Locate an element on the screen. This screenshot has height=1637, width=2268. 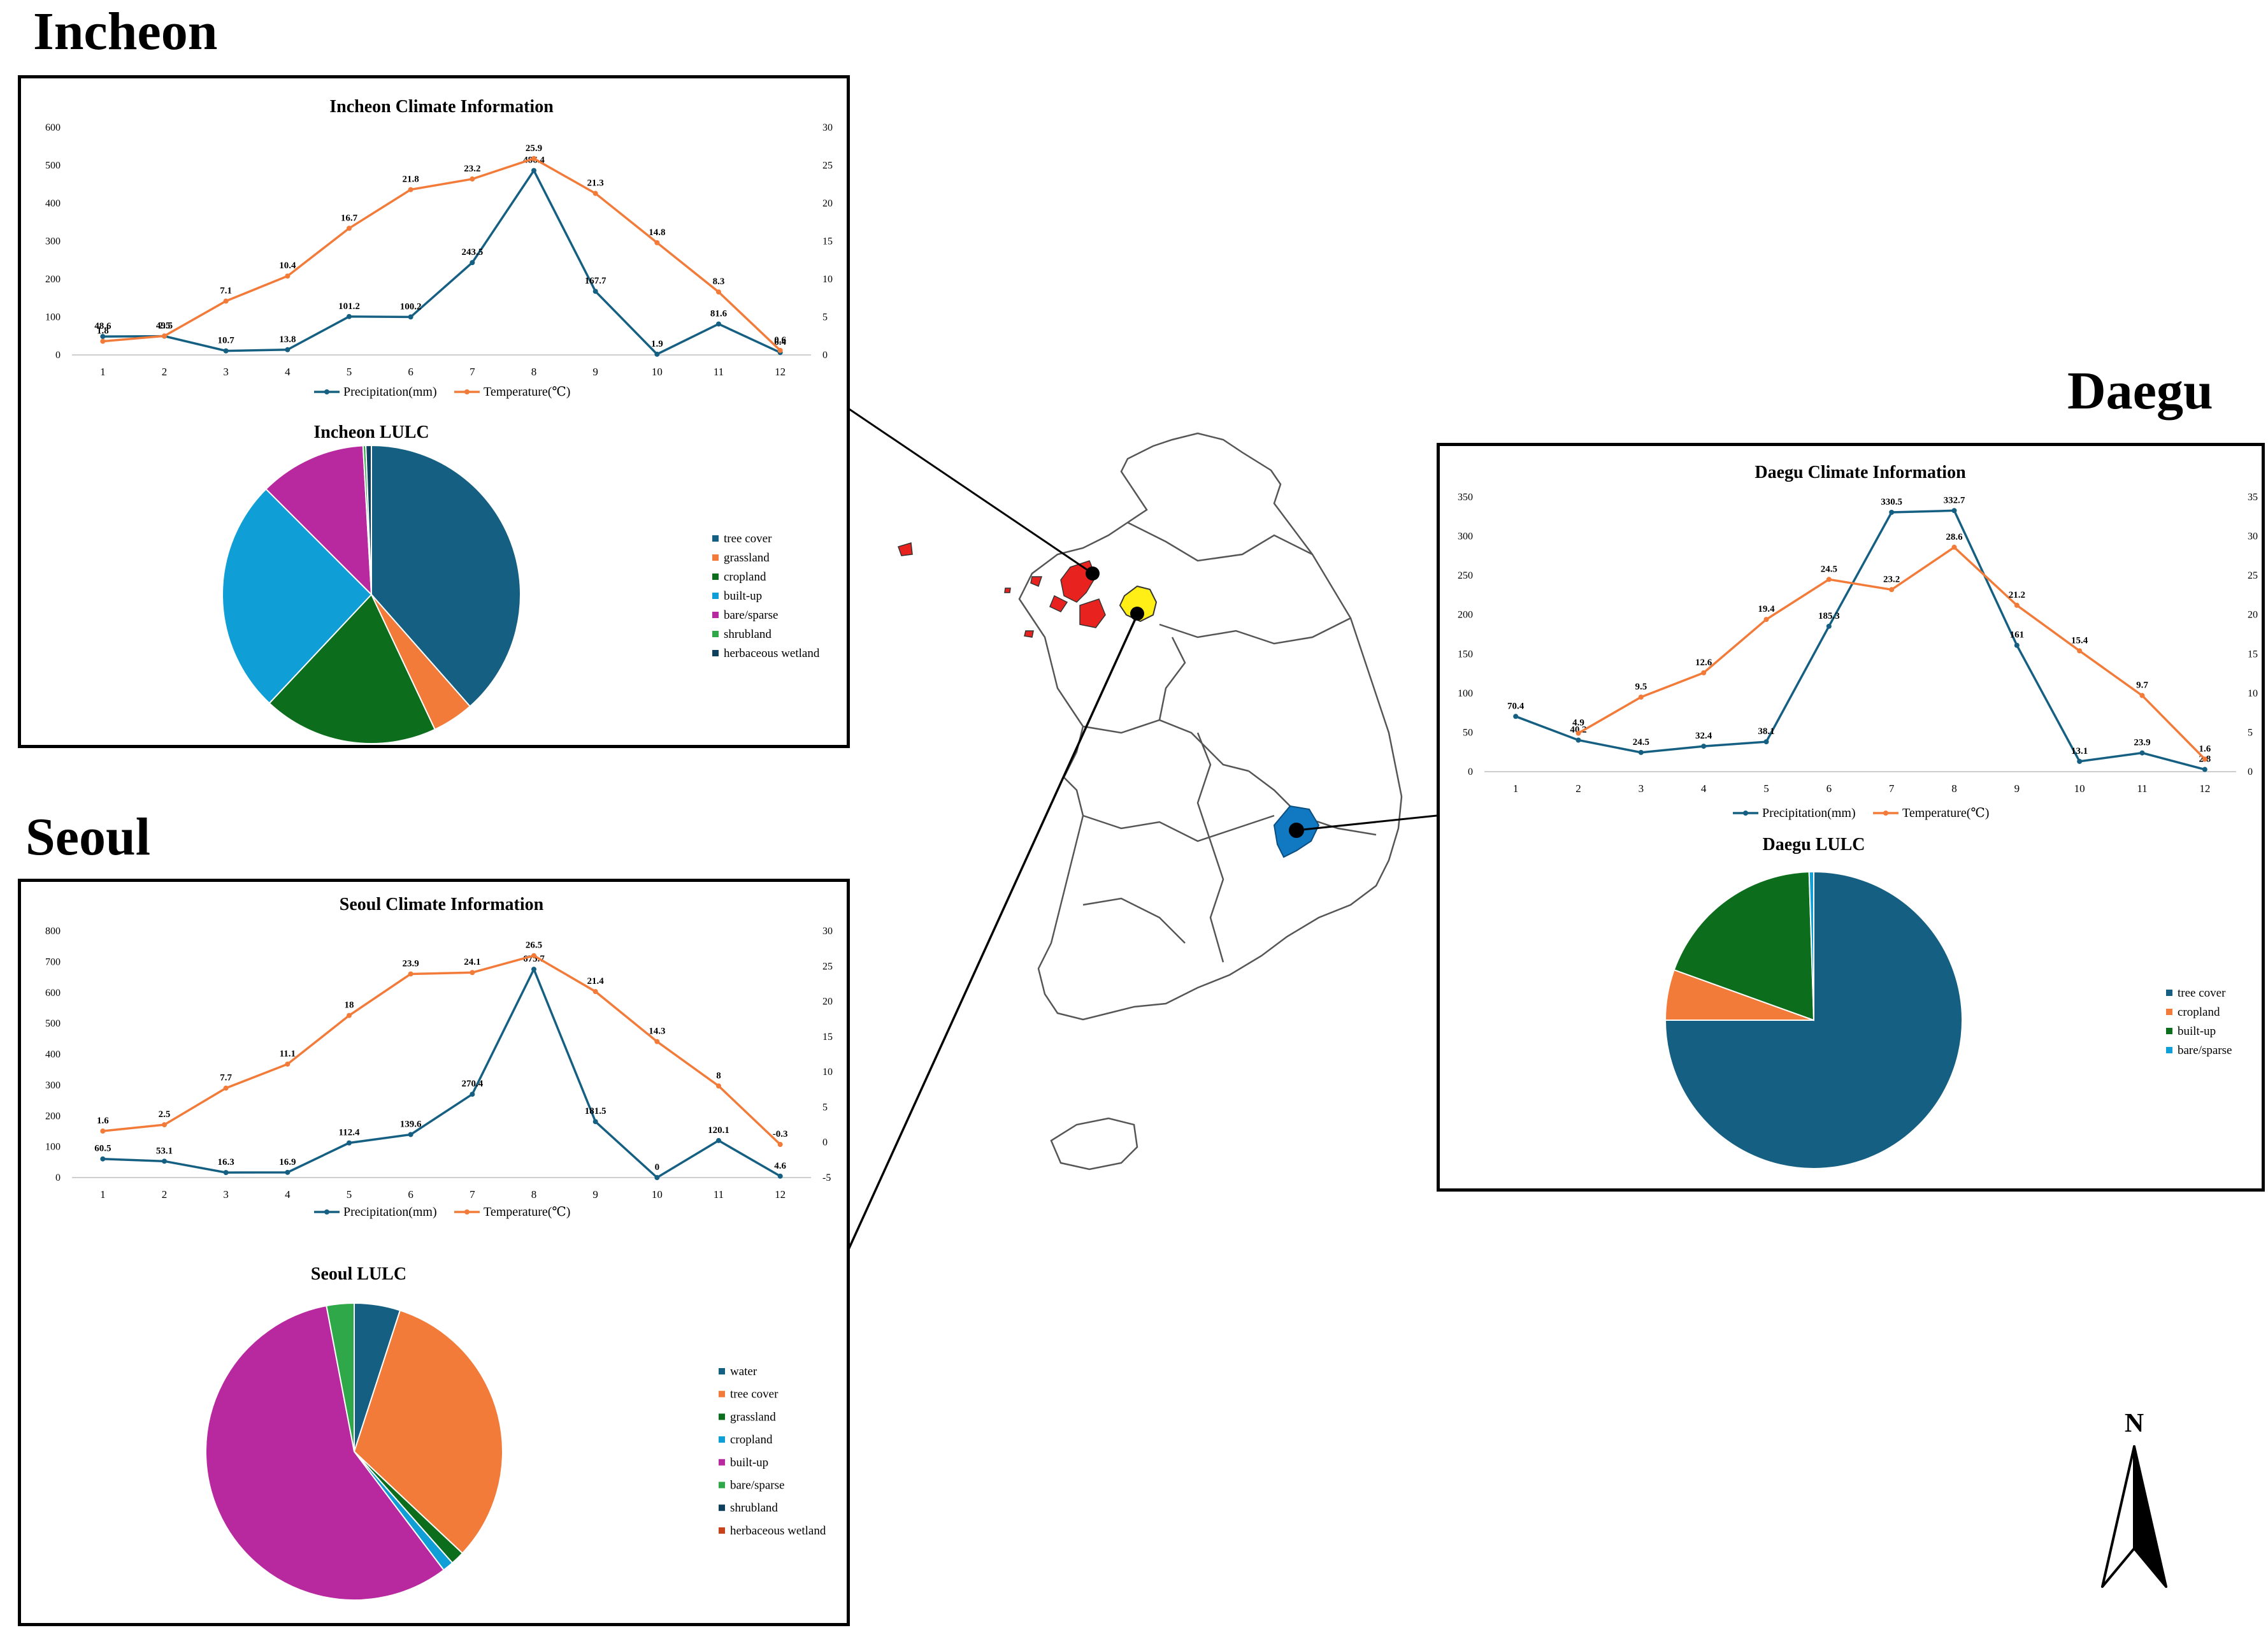
daegu-title: Daegu is located at coordinates (2140, 391).